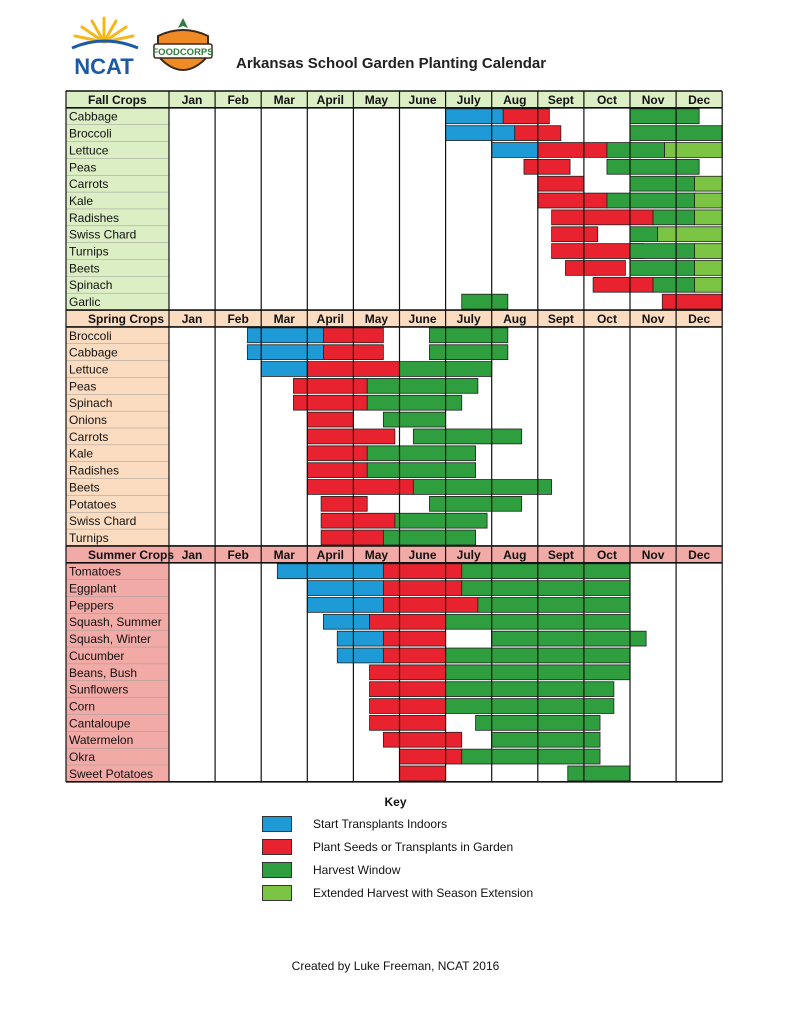 Image resolution: width=791 pixels, height=1024 pixels. What do you see at coordinates (88, 184) in the screenshot?
I see `crop-label-fall-crops-carrots: Carrots` at bounding box center [88, 184].